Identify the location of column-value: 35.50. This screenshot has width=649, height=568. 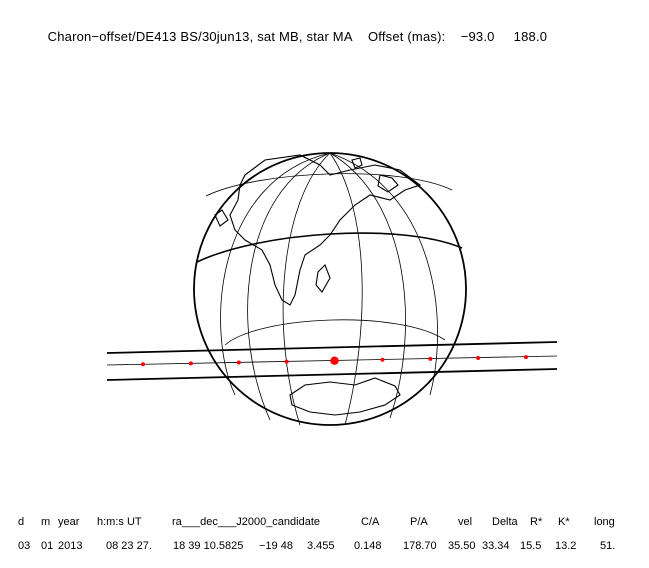
(462, 546).